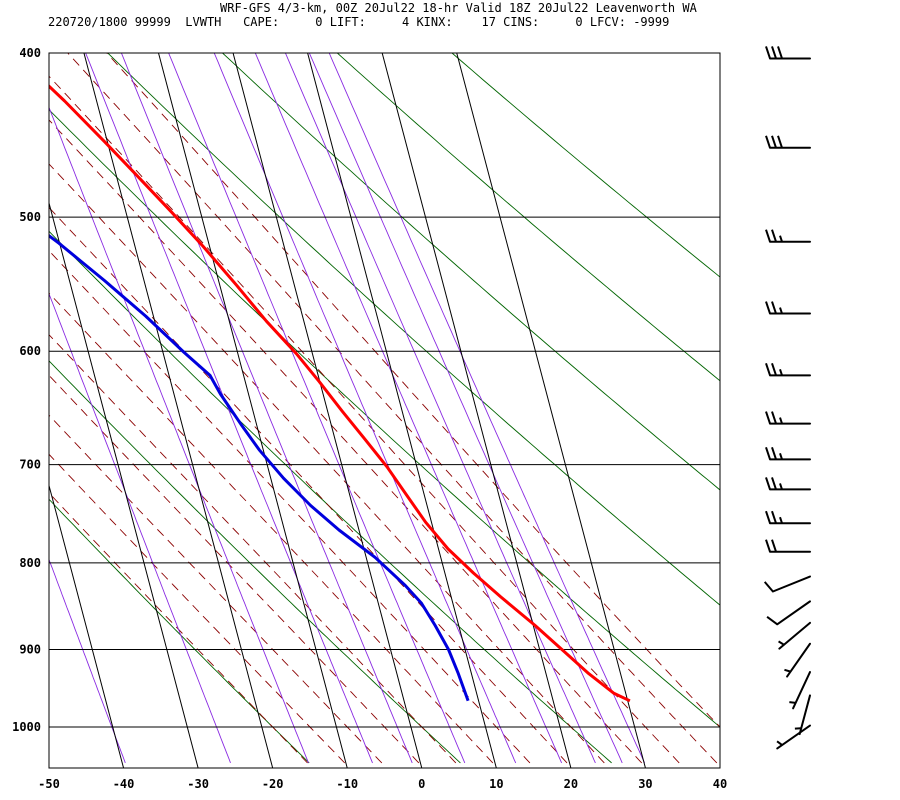  I want to click on pressure-label: 1000, so click(26, 727).